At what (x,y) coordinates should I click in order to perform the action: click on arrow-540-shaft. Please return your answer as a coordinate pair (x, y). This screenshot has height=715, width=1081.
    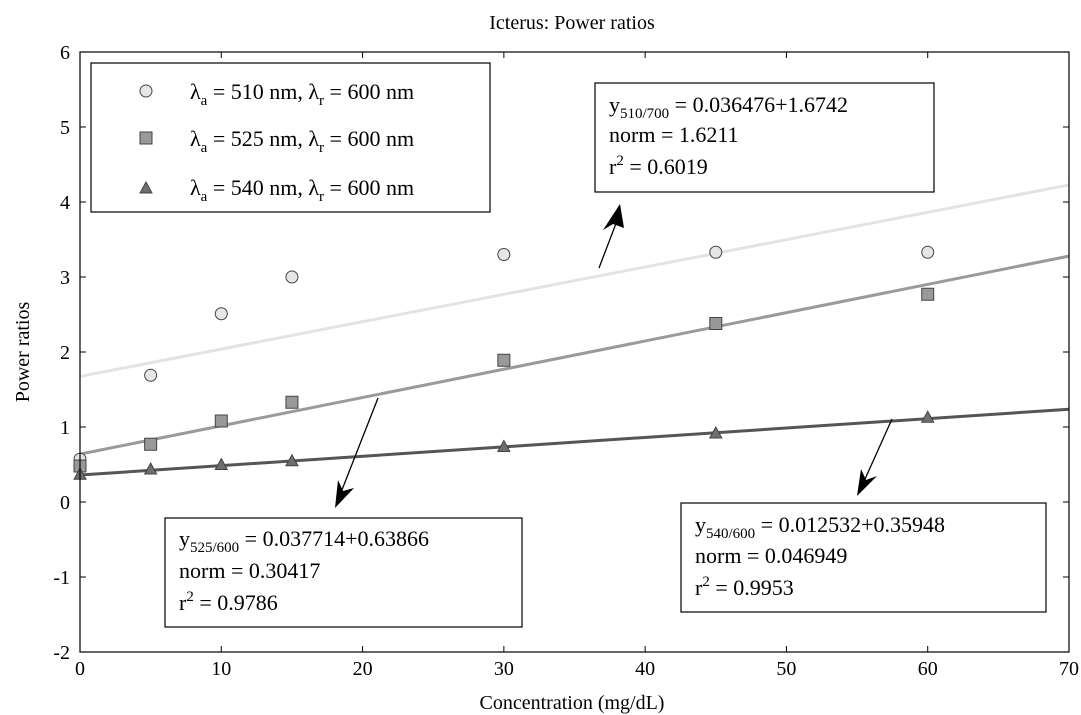
    Looking at the image, I should click on (876, 453).